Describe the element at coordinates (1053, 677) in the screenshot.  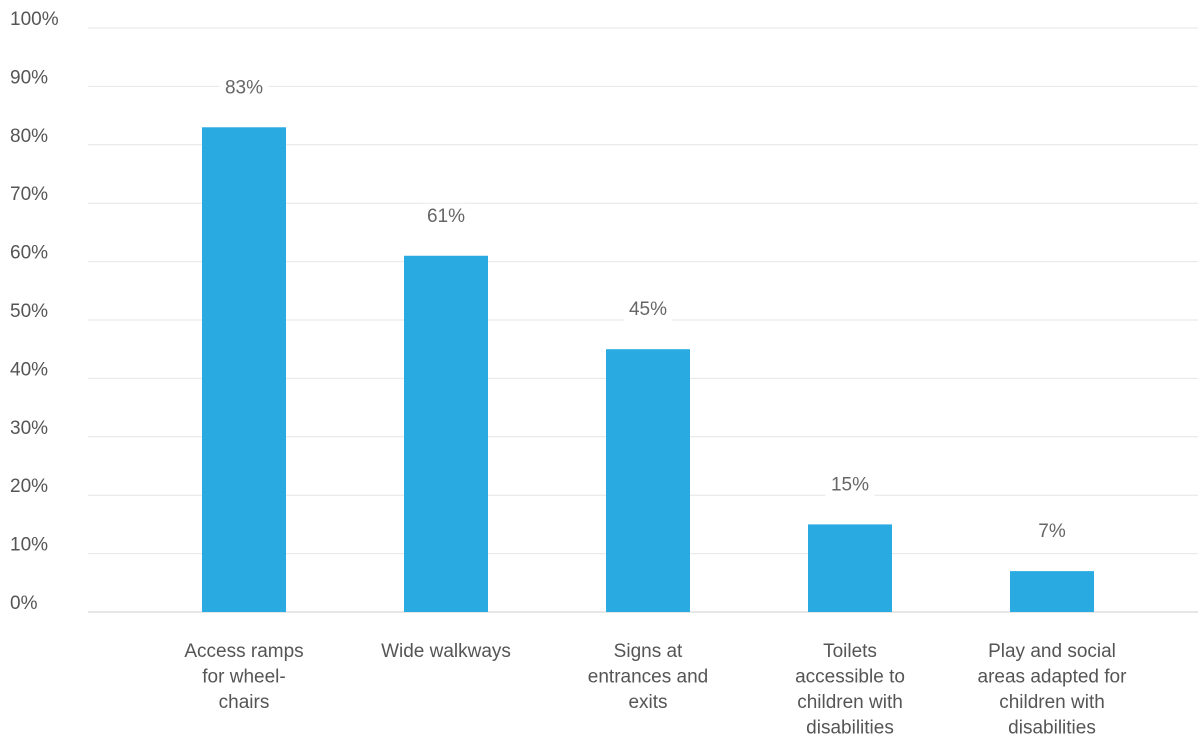
I see `category-label-line: areas adapted for` at that location.